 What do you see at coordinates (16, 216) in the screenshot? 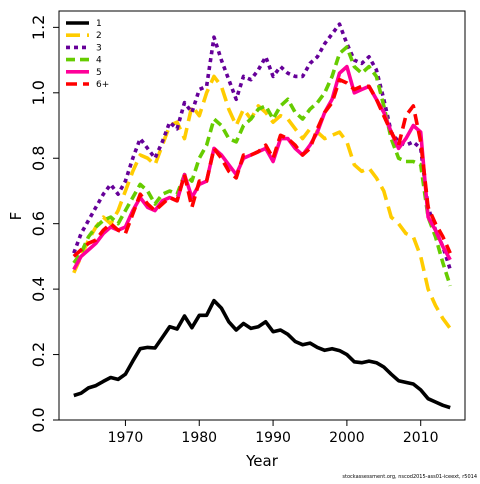
I see `y-axis-title: F` at bounding box center [16, 216].